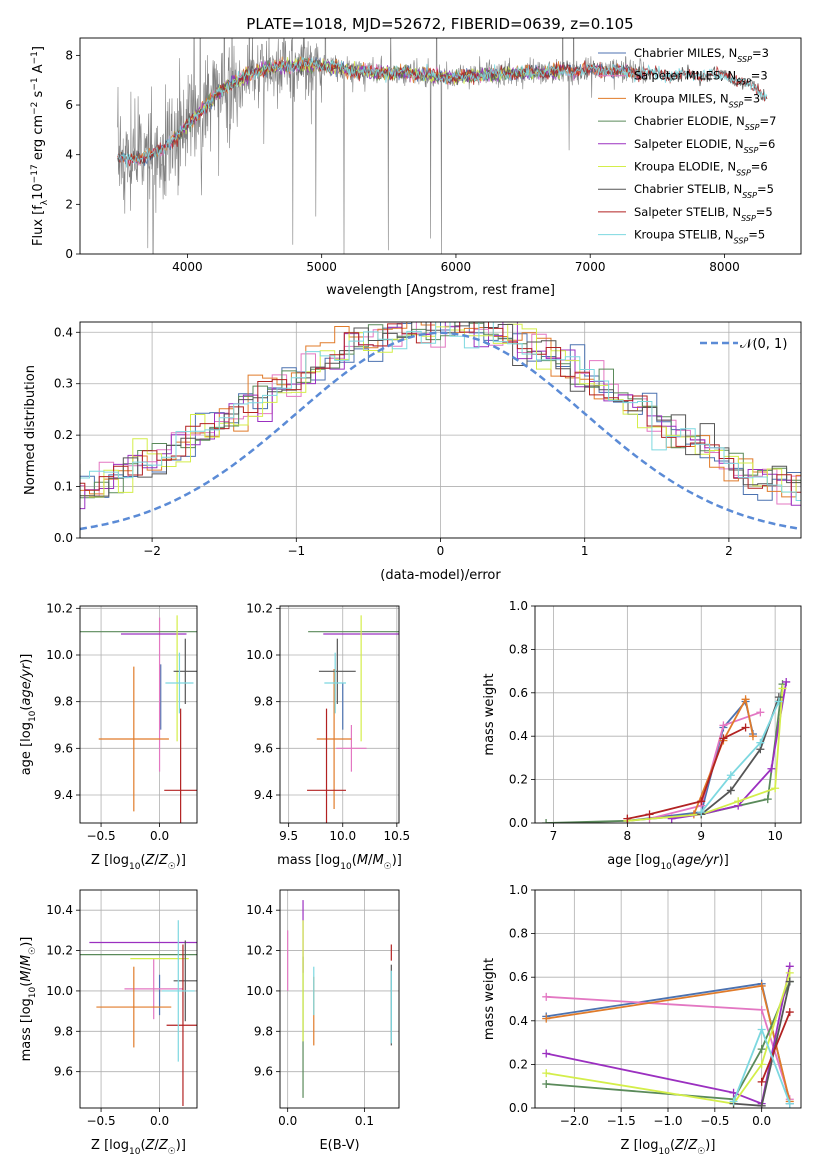  I want to click on x-tick-label: −2.0, so click(574, 1121).